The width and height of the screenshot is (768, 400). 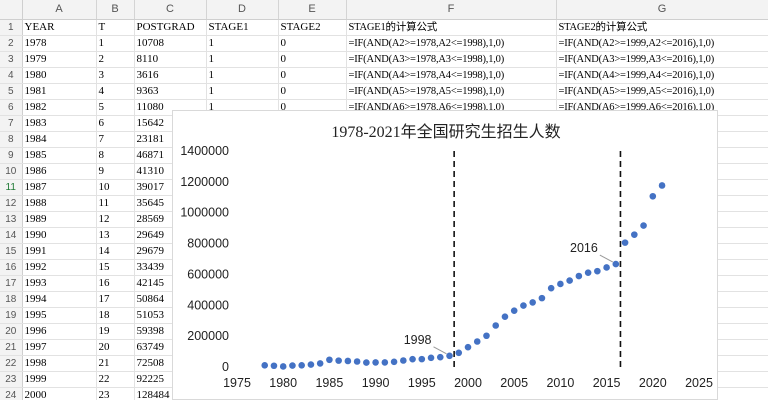 What do you see at coordinates (59, 283) in the screenshot?
I see `cell: 1993` at bounding box center [59, 283].